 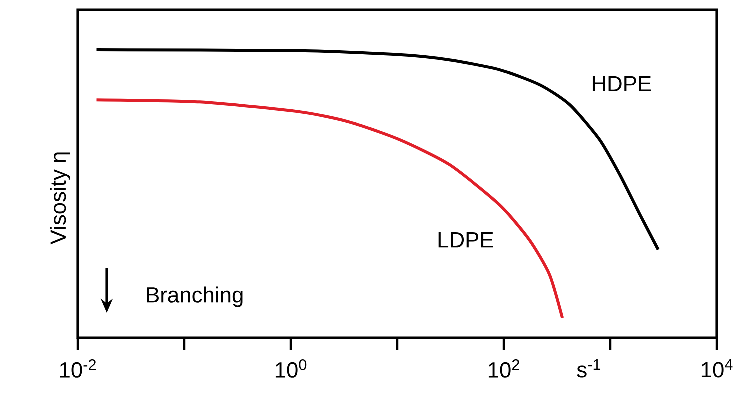 I want to click on x-tick-label: 10$^{4}$, so click(x=717, y=369).